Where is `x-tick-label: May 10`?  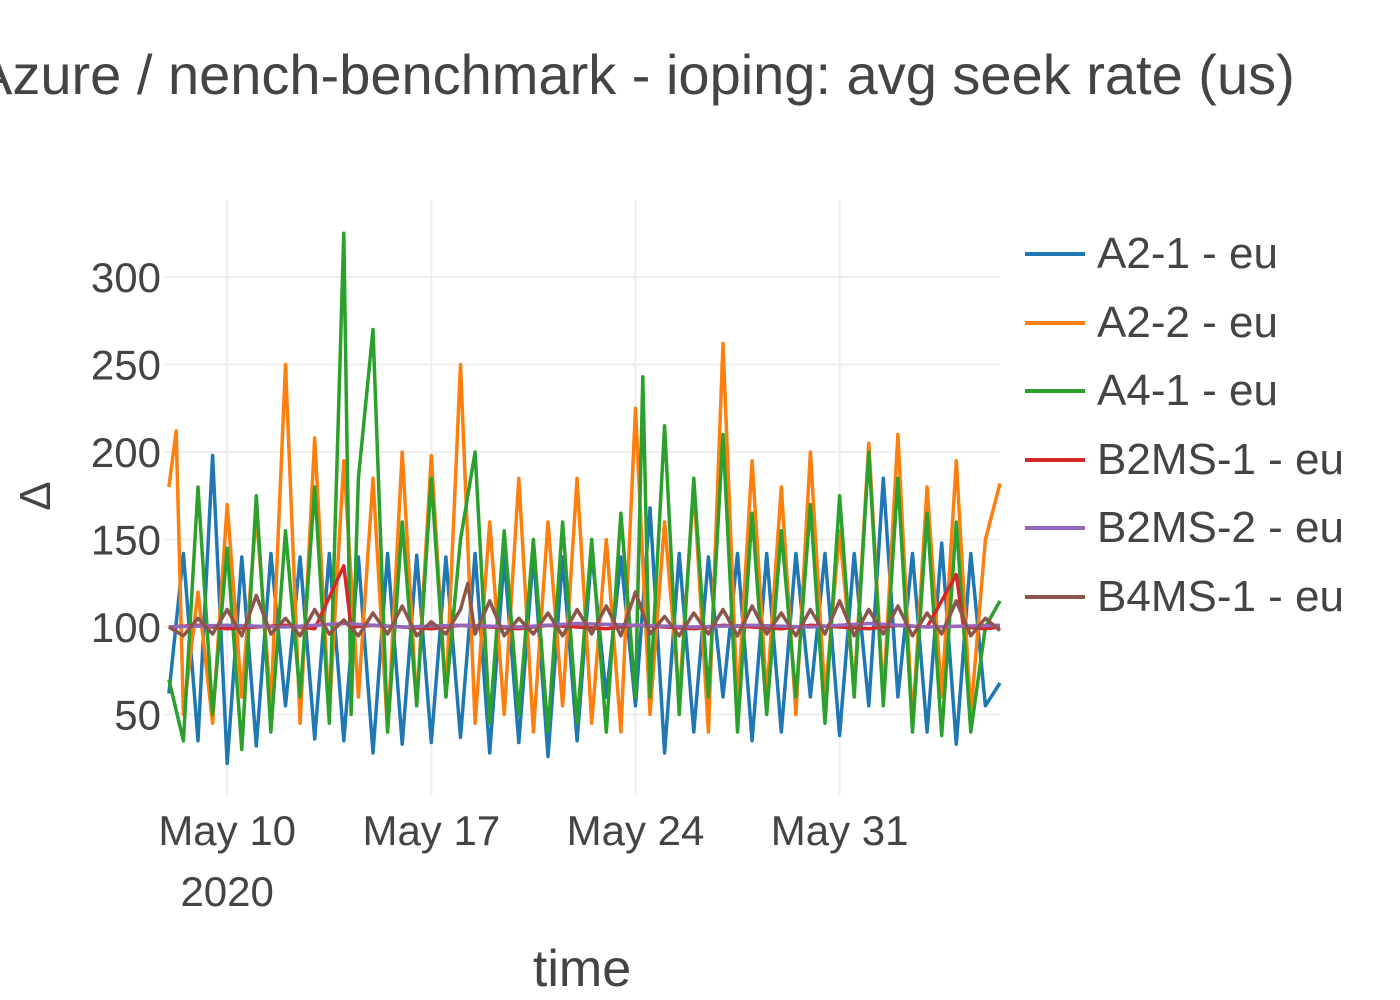 x-tick-label: May 10 is located at coordinates (227, 830).